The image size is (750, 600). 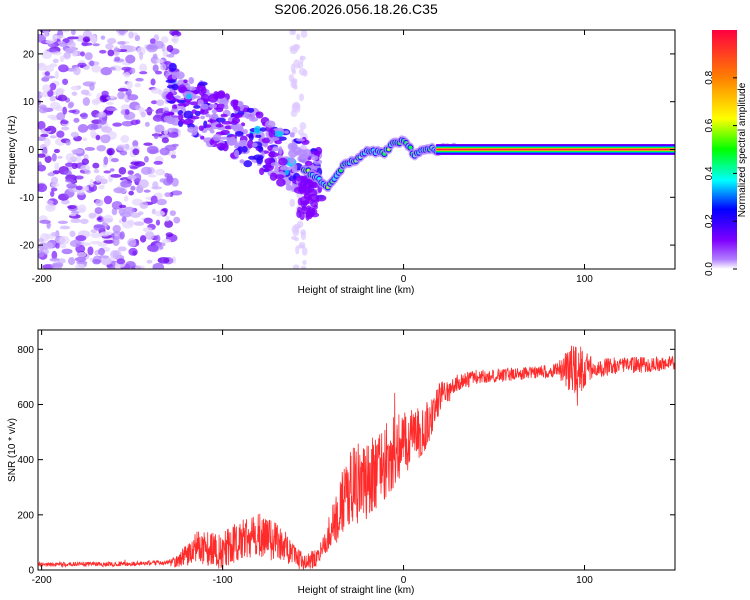 I want to click on y-tick-label: 800, so click(x=25, y=350).